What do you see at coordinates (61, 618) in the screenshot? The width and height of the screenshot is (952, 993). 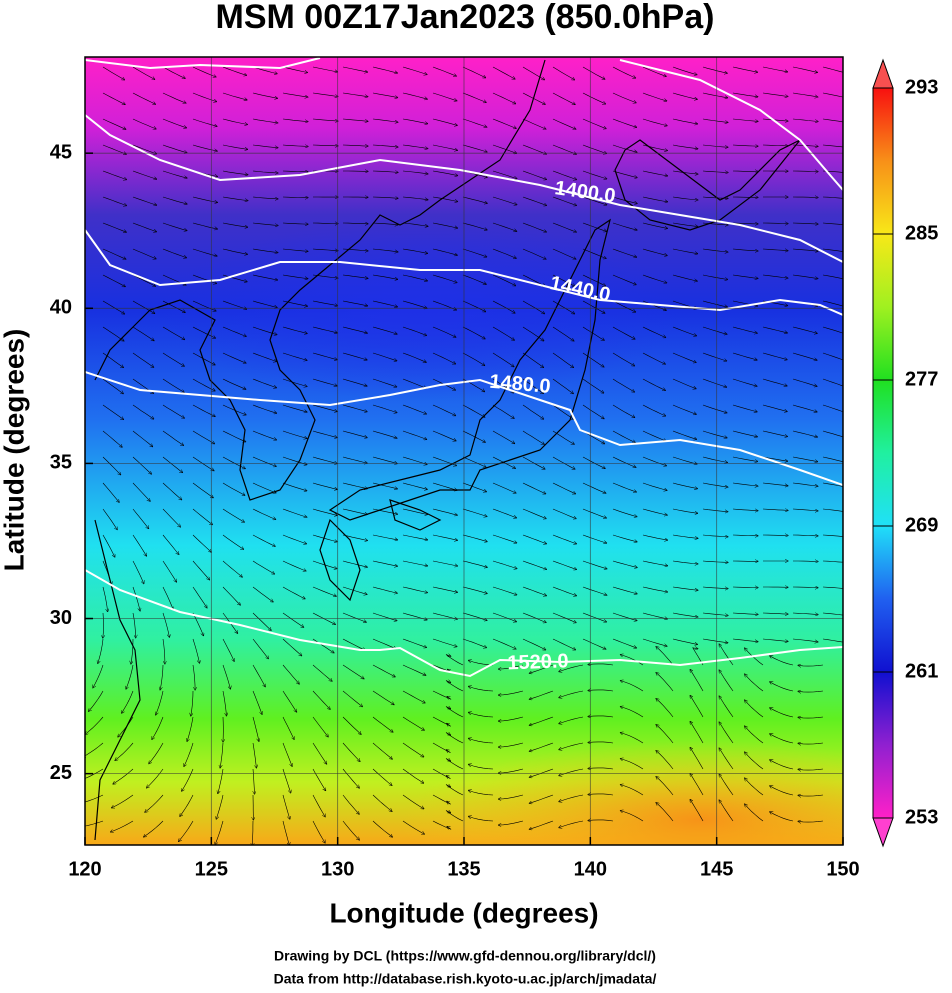 I see `y-tick-label: 30` at bounding box center [61, 618].